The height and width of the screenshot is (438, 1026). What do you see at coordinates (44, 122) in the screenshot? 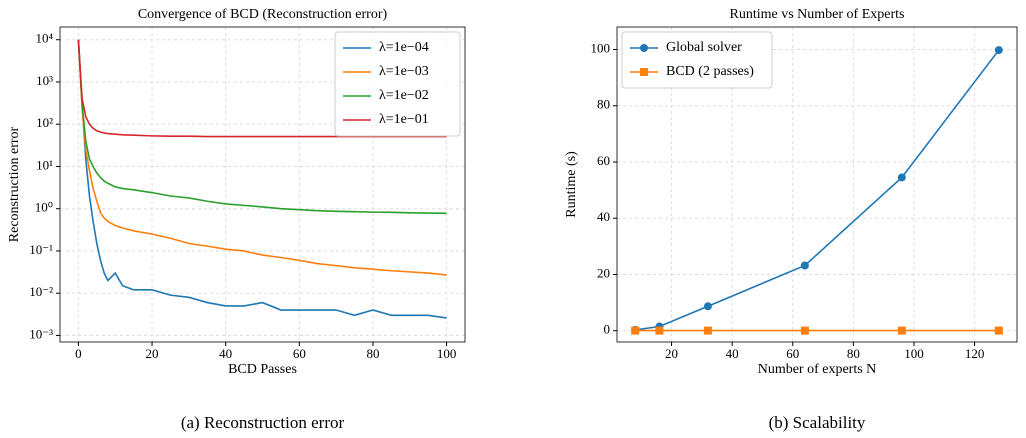
I see `y-tick-label: 10²` at bounding box center [44, 122].